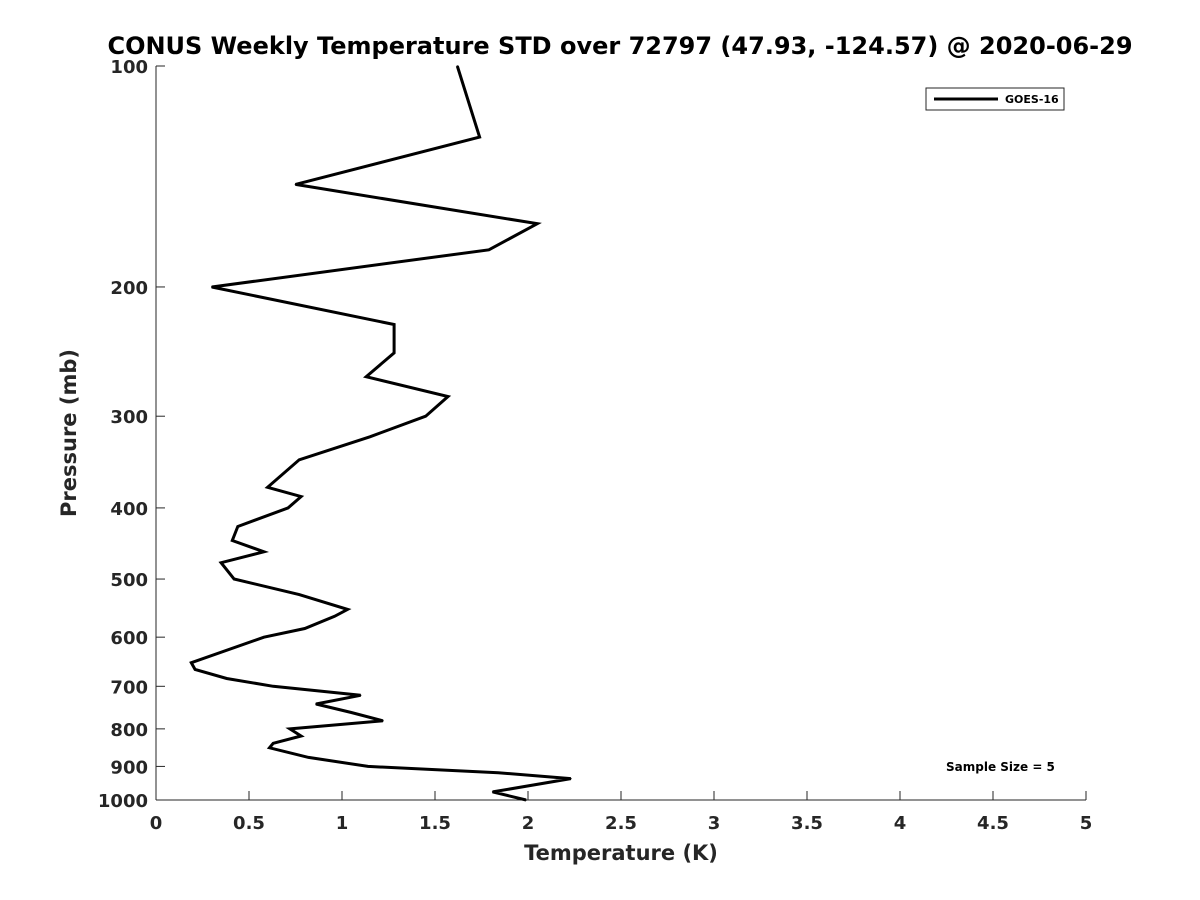  I want to click on y-tick-label: 500, so click(129, 580).